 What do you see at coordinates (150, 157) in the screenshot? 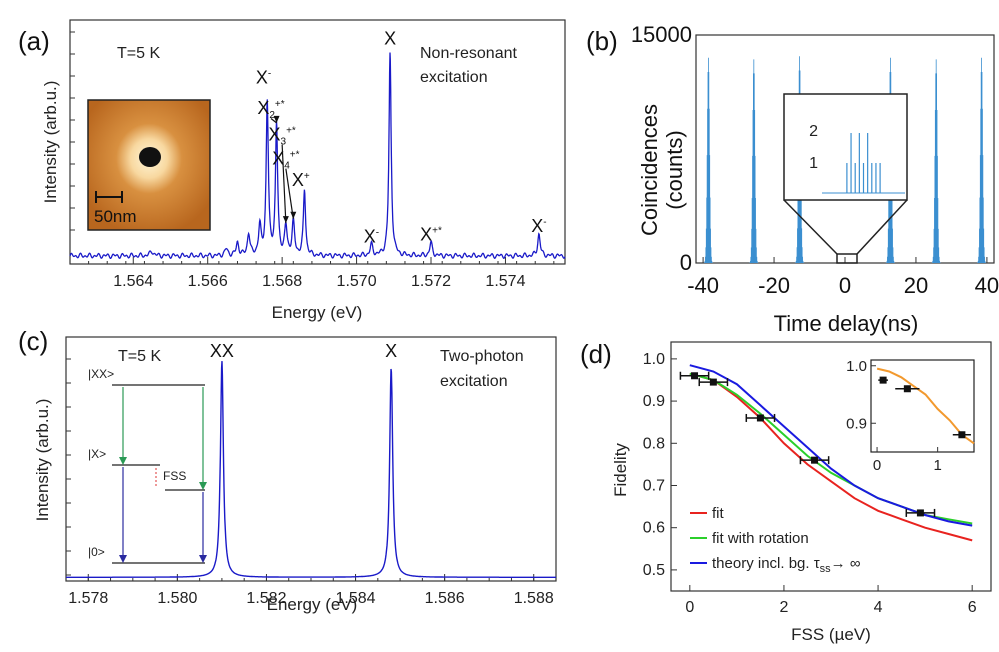
I see `afm-hole` at bounding box center [150, 157].